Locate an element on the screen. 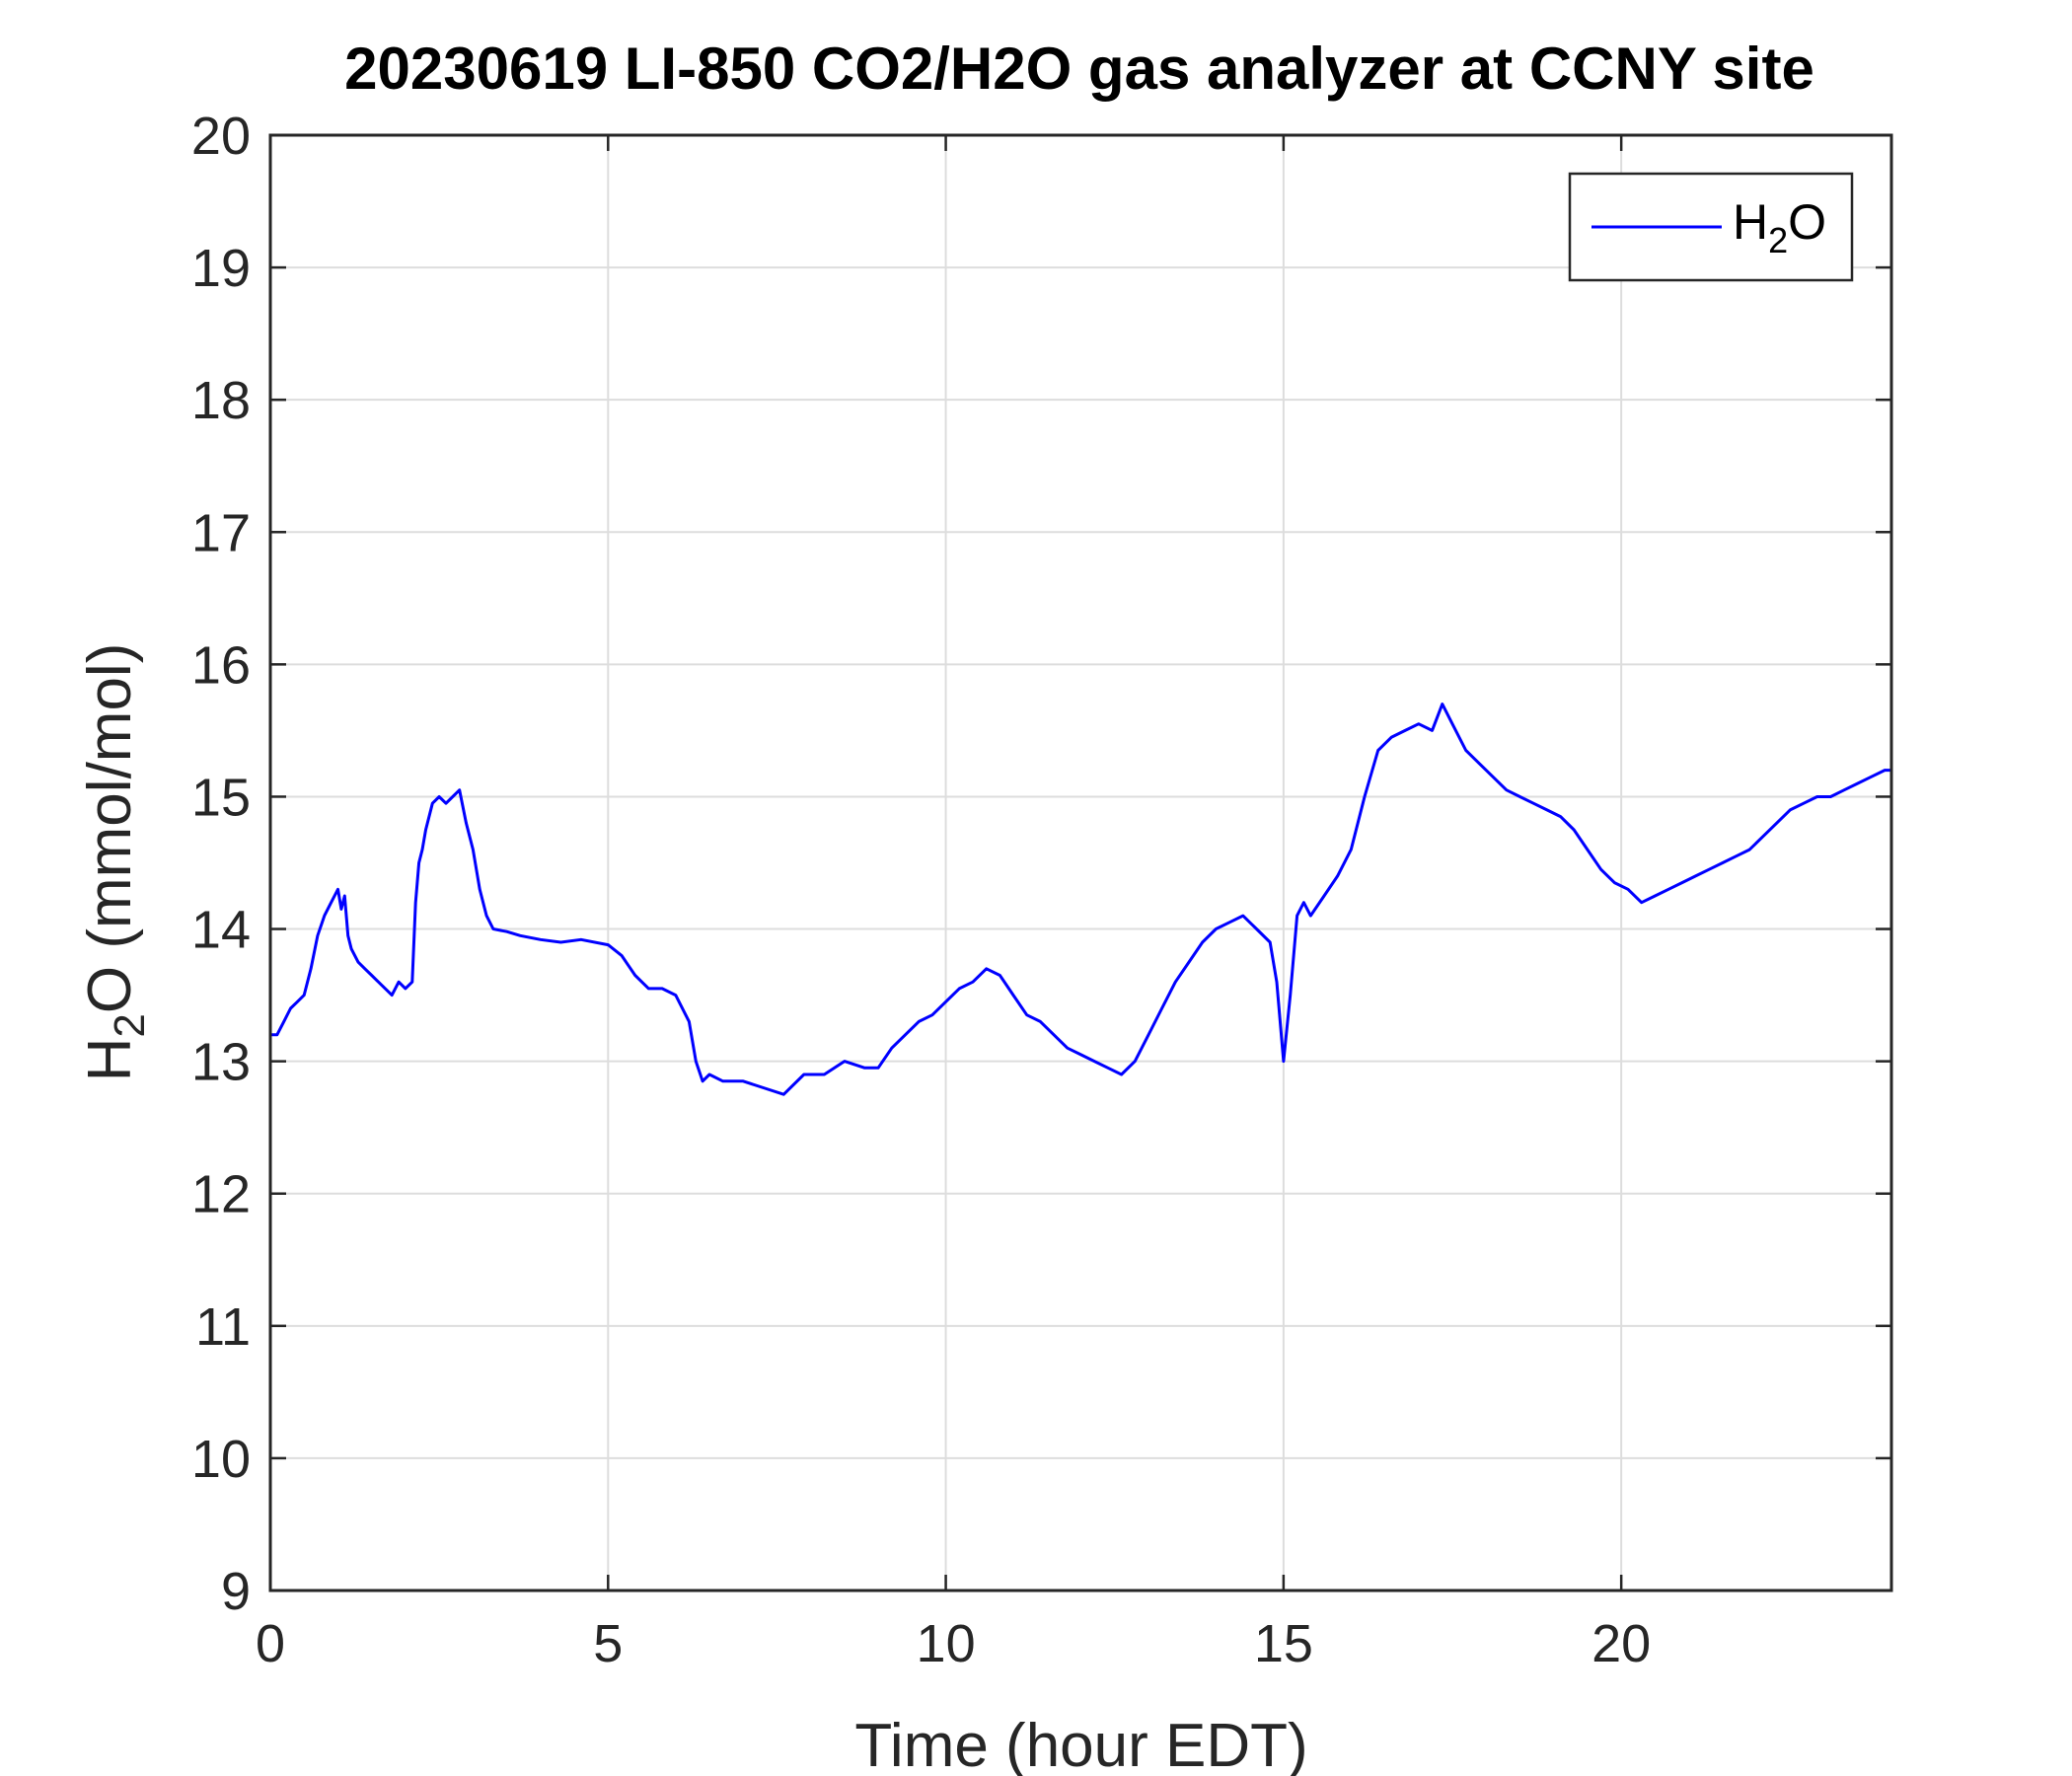 Image resolution: width=2072 pixels, height=1776 pixels. y-tick-label: 20 is located at coordinates (221, 137).